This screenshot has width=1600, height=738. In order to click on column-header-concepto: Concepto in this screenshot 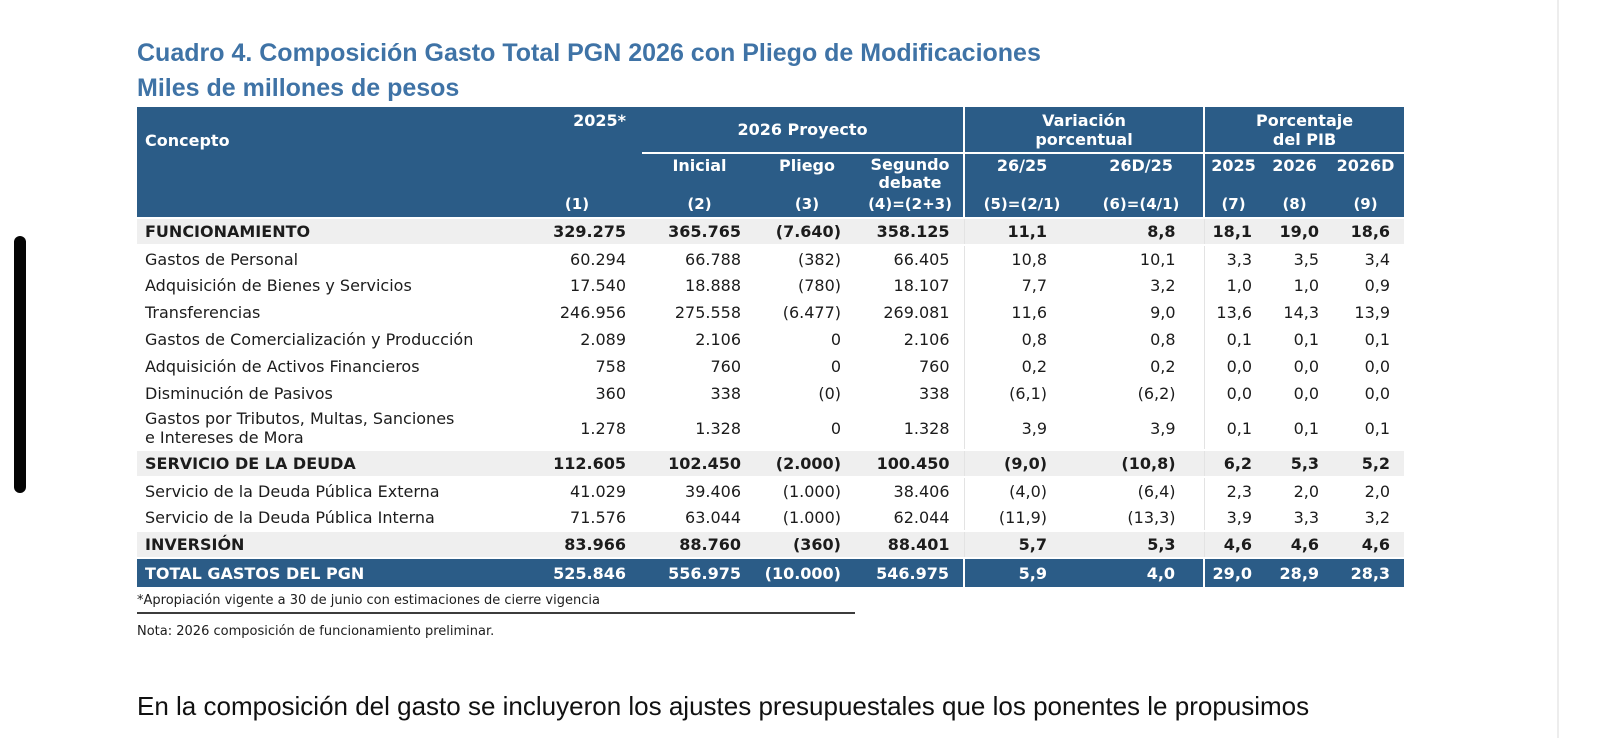, I will do `click(324, 162)`.